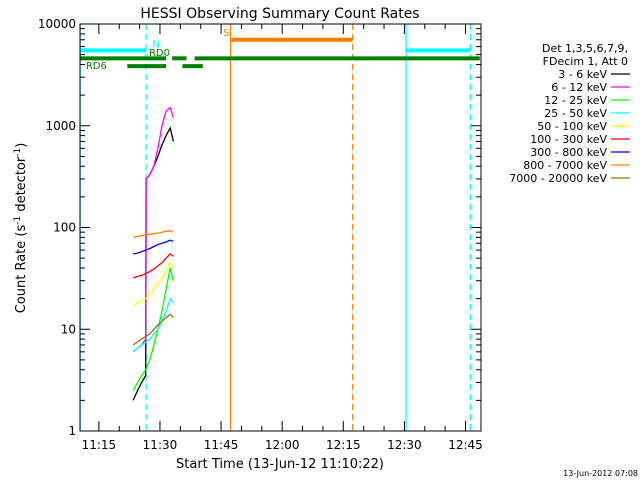 This screenshot has width=640, height=480. What do you see at coordinates (64, 228) in the screenshot?
I see `y-tick-label-2: 100` at bounding box center [64, 228].